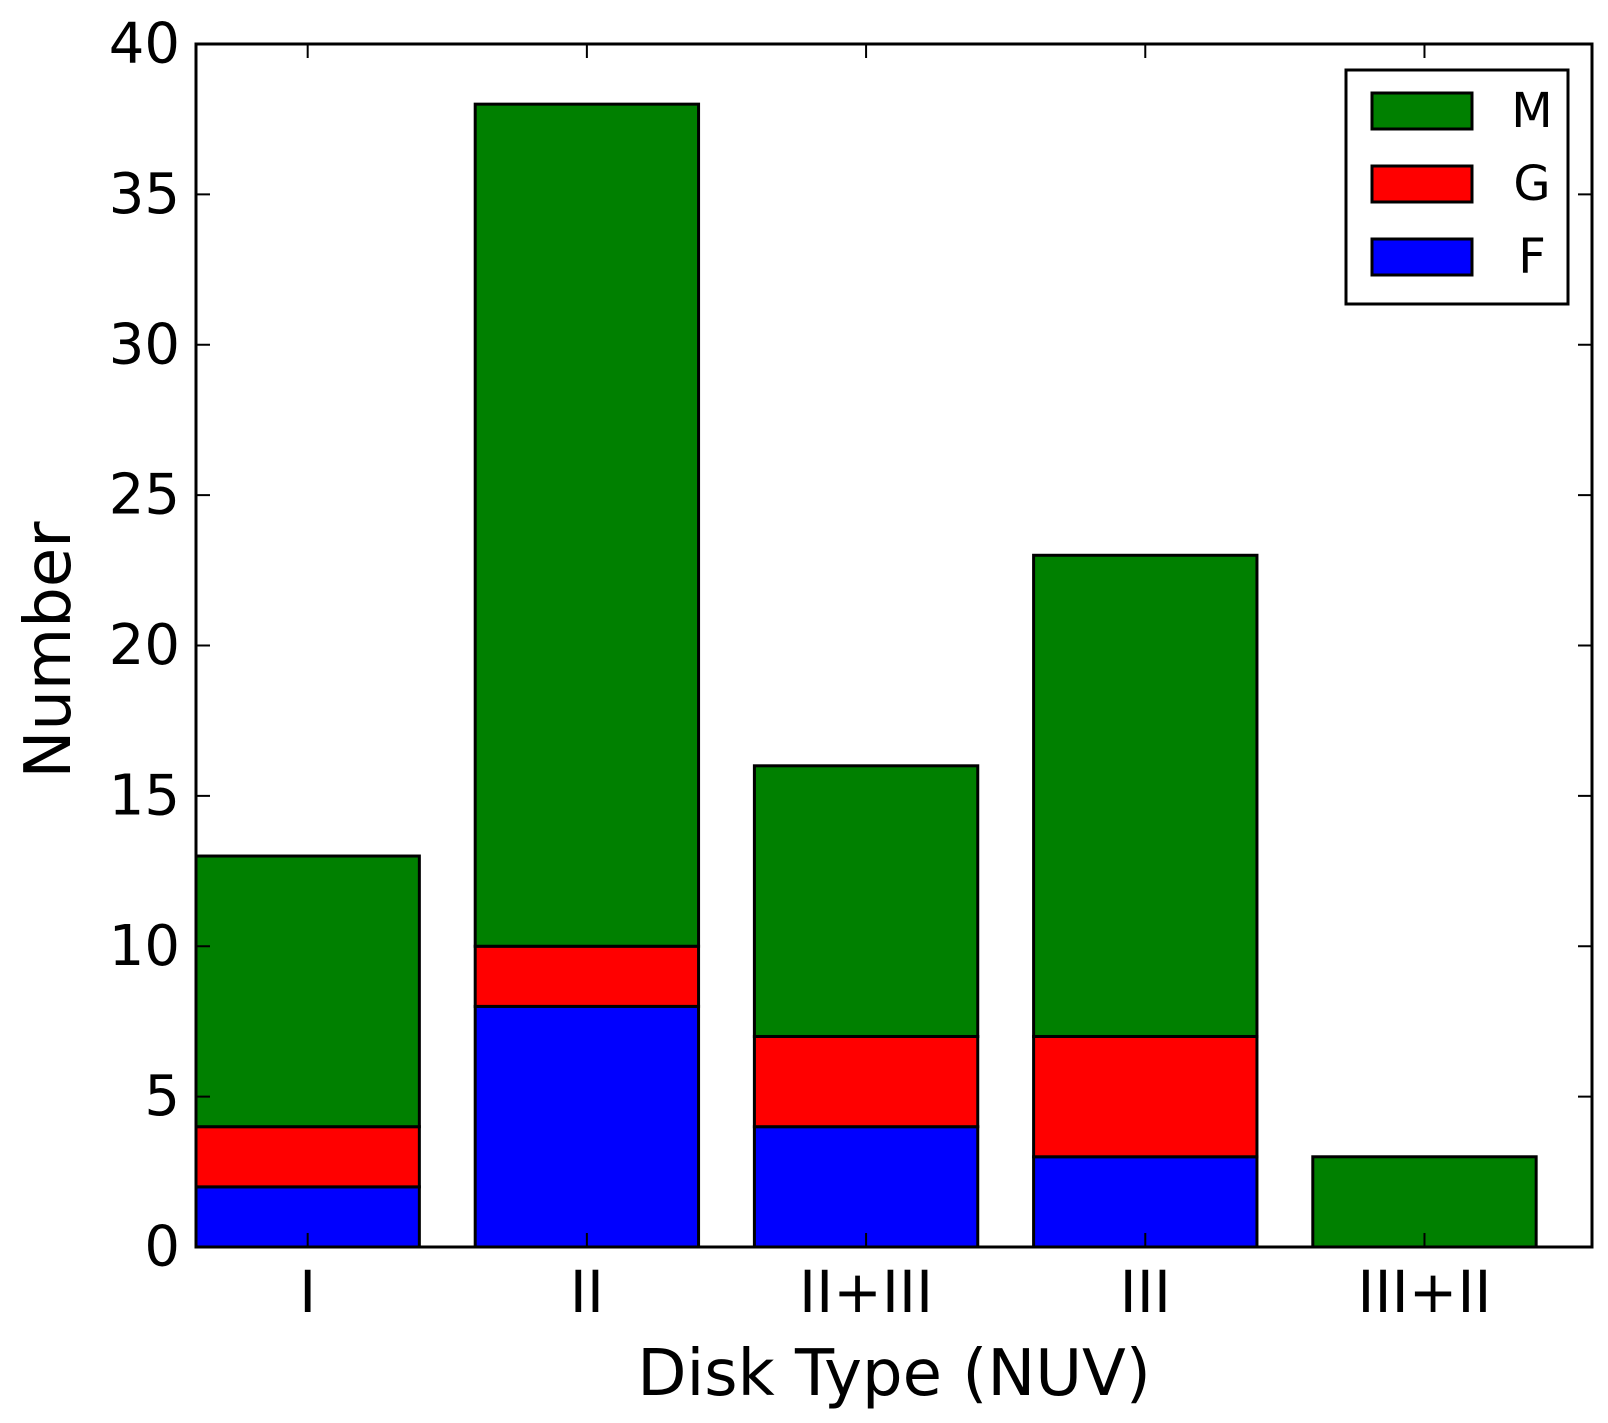 The height and width of the screenshot is (1423, 1608). Describe the element at coordinates (866, 1187) in the screenshot. I see `bar-F-II+III` at that location.